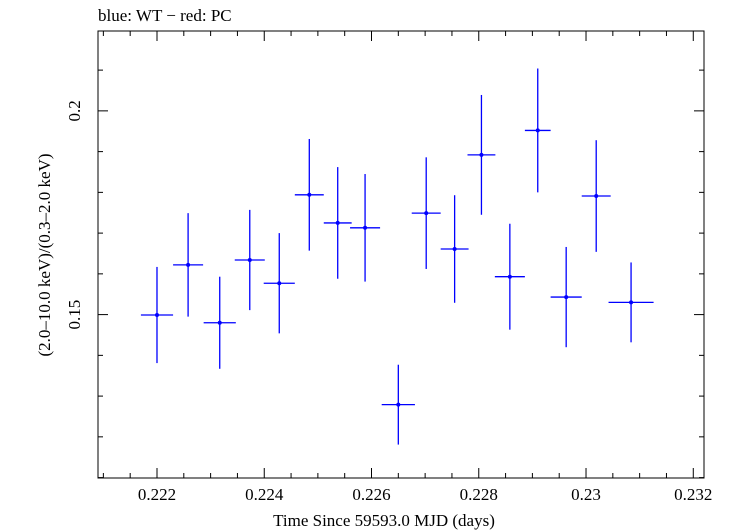 The image size is (730, 532). What do you see at coordinates (264, 494) in the screenshot?
I see `x-tick-label: 0.224` at bounding box center [264, 494].